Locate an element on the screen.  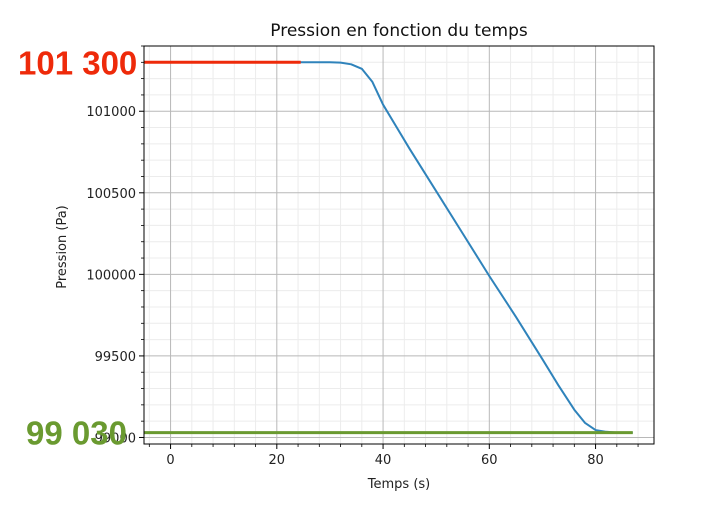
x-tick-label: 60 is located at coordinates (489, 460).